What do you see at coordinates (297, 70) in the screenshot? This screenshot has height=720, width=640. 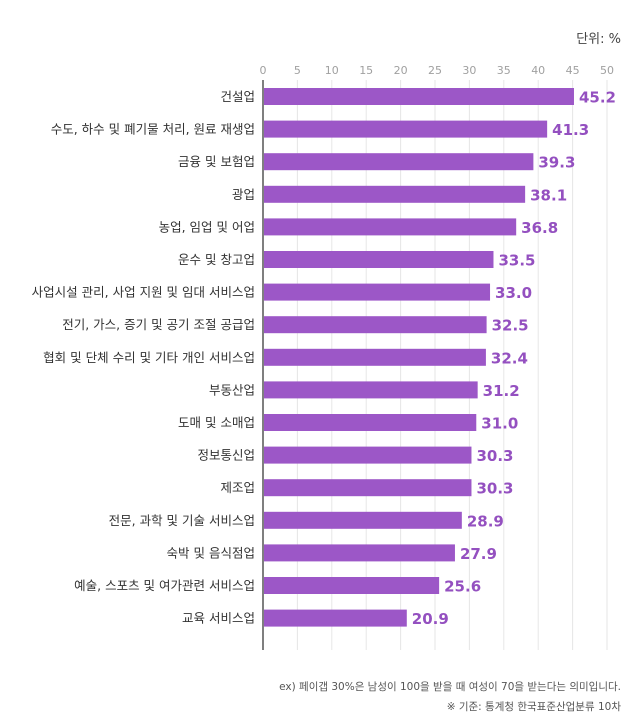 I see `tick-label: 5` at bounding box center [297, 70].